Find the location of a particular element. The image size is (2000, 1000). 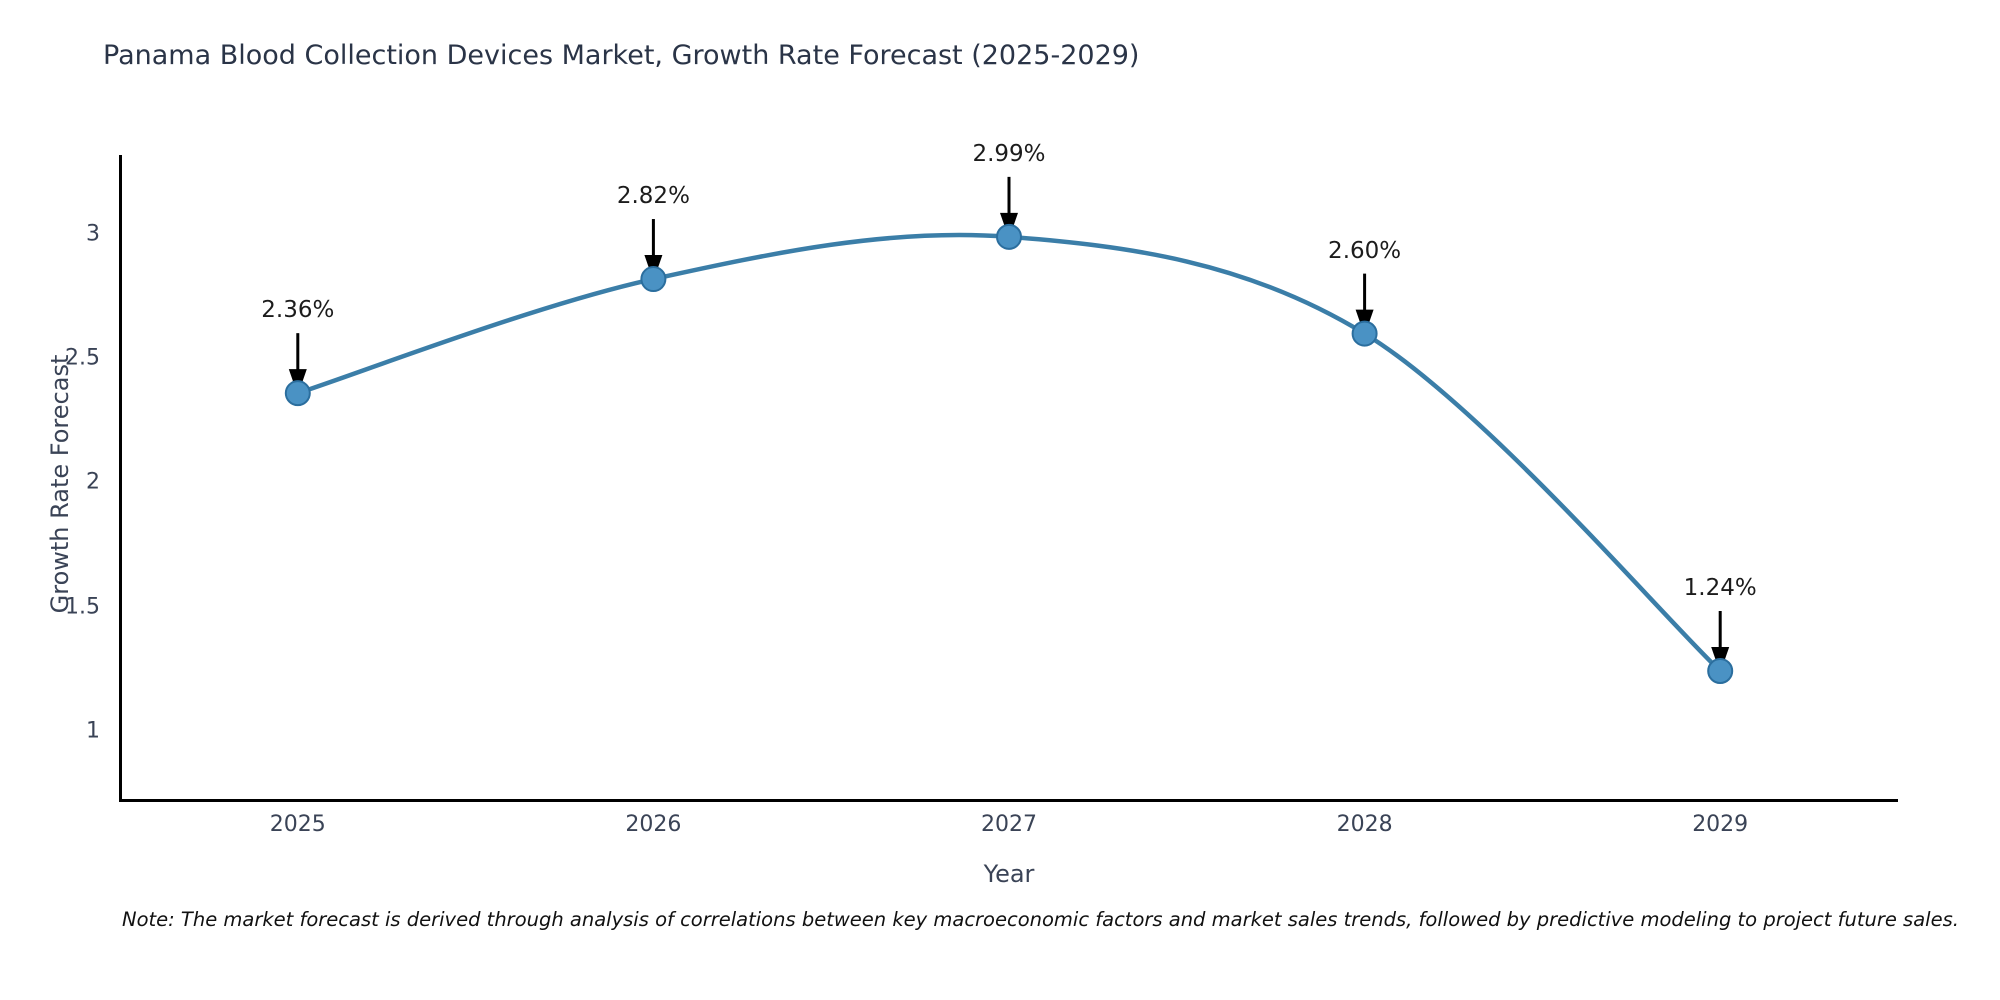

x-axis-spine is located at coordinates (1008, 800).